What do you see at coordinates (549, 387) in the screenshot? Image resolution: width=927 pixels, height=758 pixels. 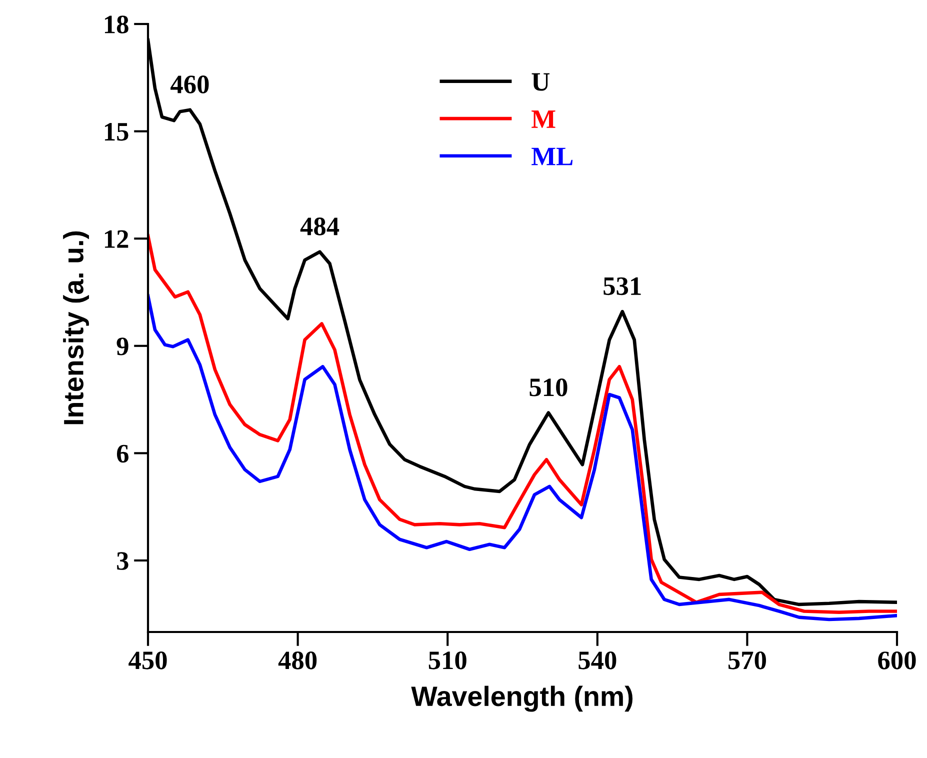 I see `annotation: 510` at bounding box center [549, 387].